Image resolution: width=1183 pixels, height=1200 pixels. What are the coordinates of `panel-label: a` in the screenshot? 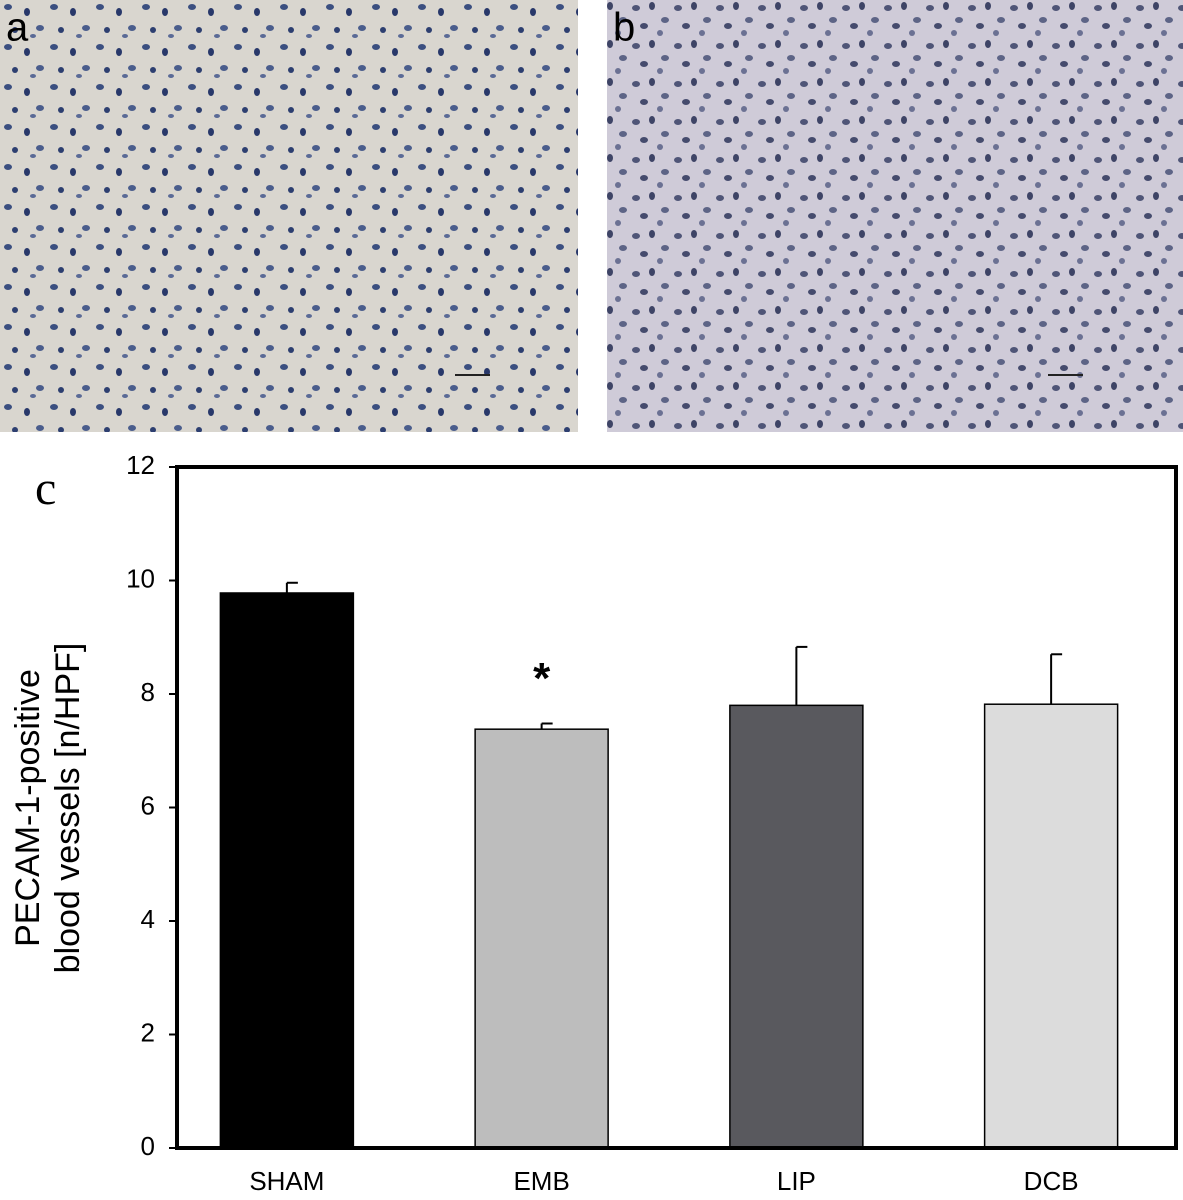 It's located at (17, 28).